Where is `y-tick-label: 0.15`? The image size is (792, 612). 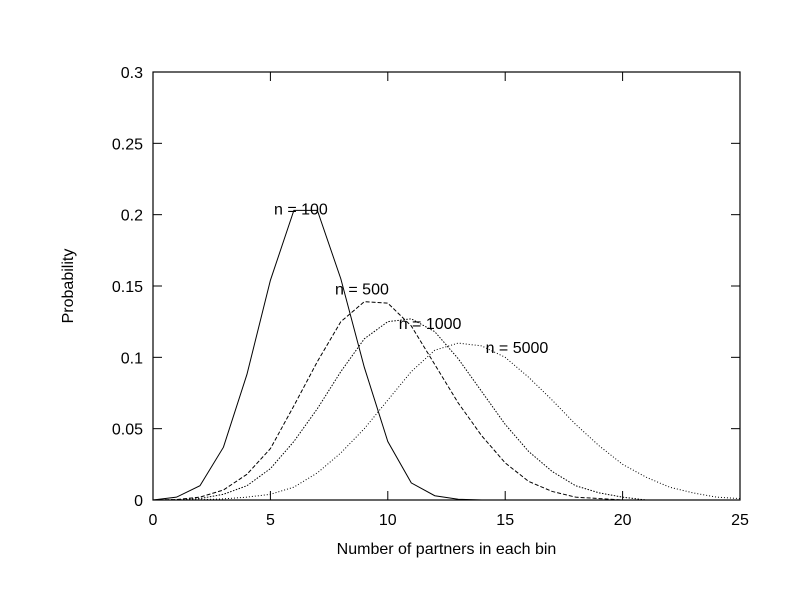
y-tick-label: 0.15 is located at coordinates (127, 287).